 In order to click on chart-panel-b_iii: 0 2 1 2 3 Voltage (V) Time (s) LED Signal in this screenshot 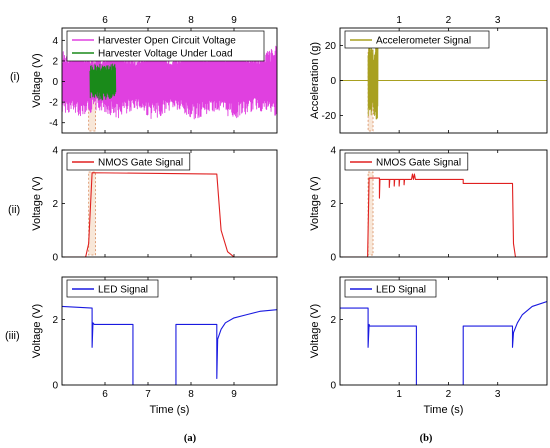, I will do `click(428, 346)`.